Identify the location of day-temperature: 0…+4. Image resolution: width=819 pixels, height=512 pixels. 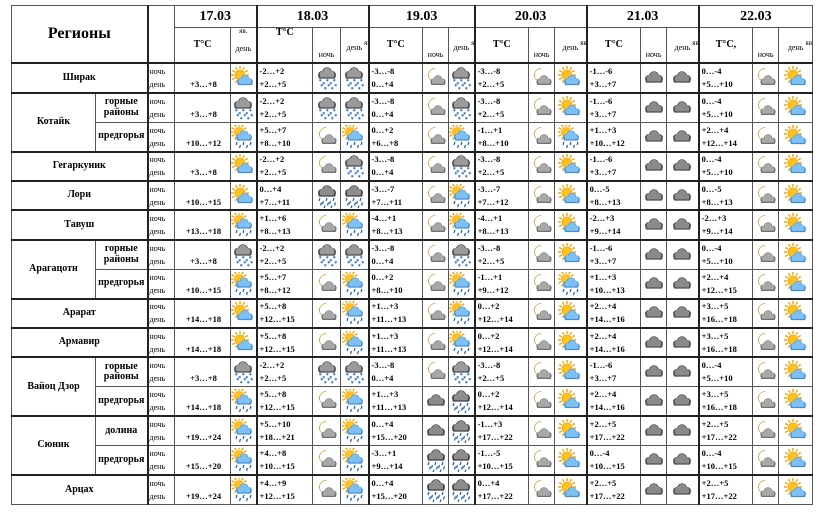
(382, 84).